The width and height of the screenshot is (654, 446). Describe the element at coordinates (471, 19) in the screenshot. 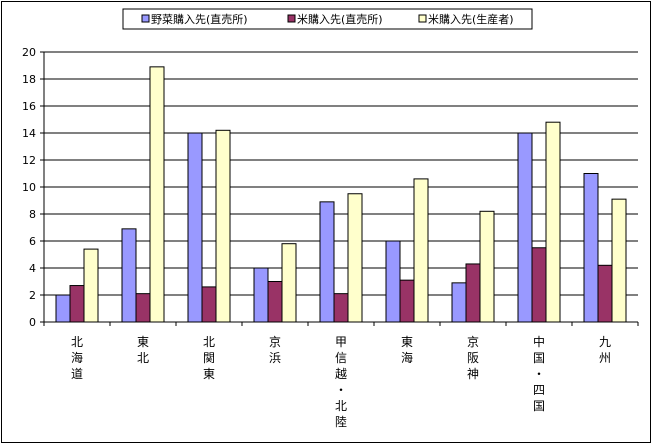

I see `legend-label: 米購入先(生産者)` at that location.